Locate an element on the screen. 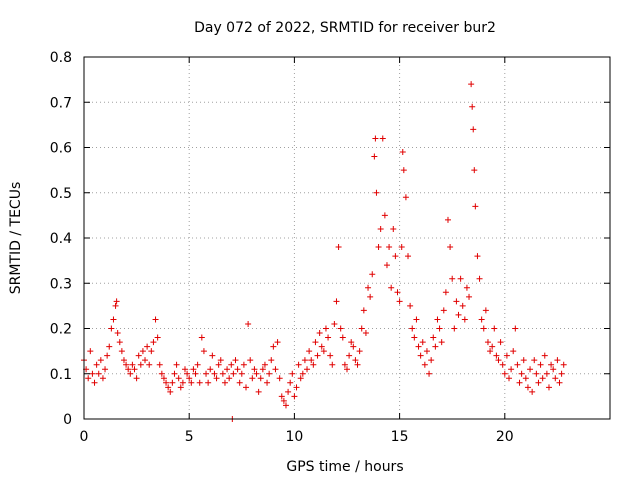 Image resolution: width=640 pixels, height=480 pixels. y-tick-label: 0.2 is located at coordinates (61, 330).